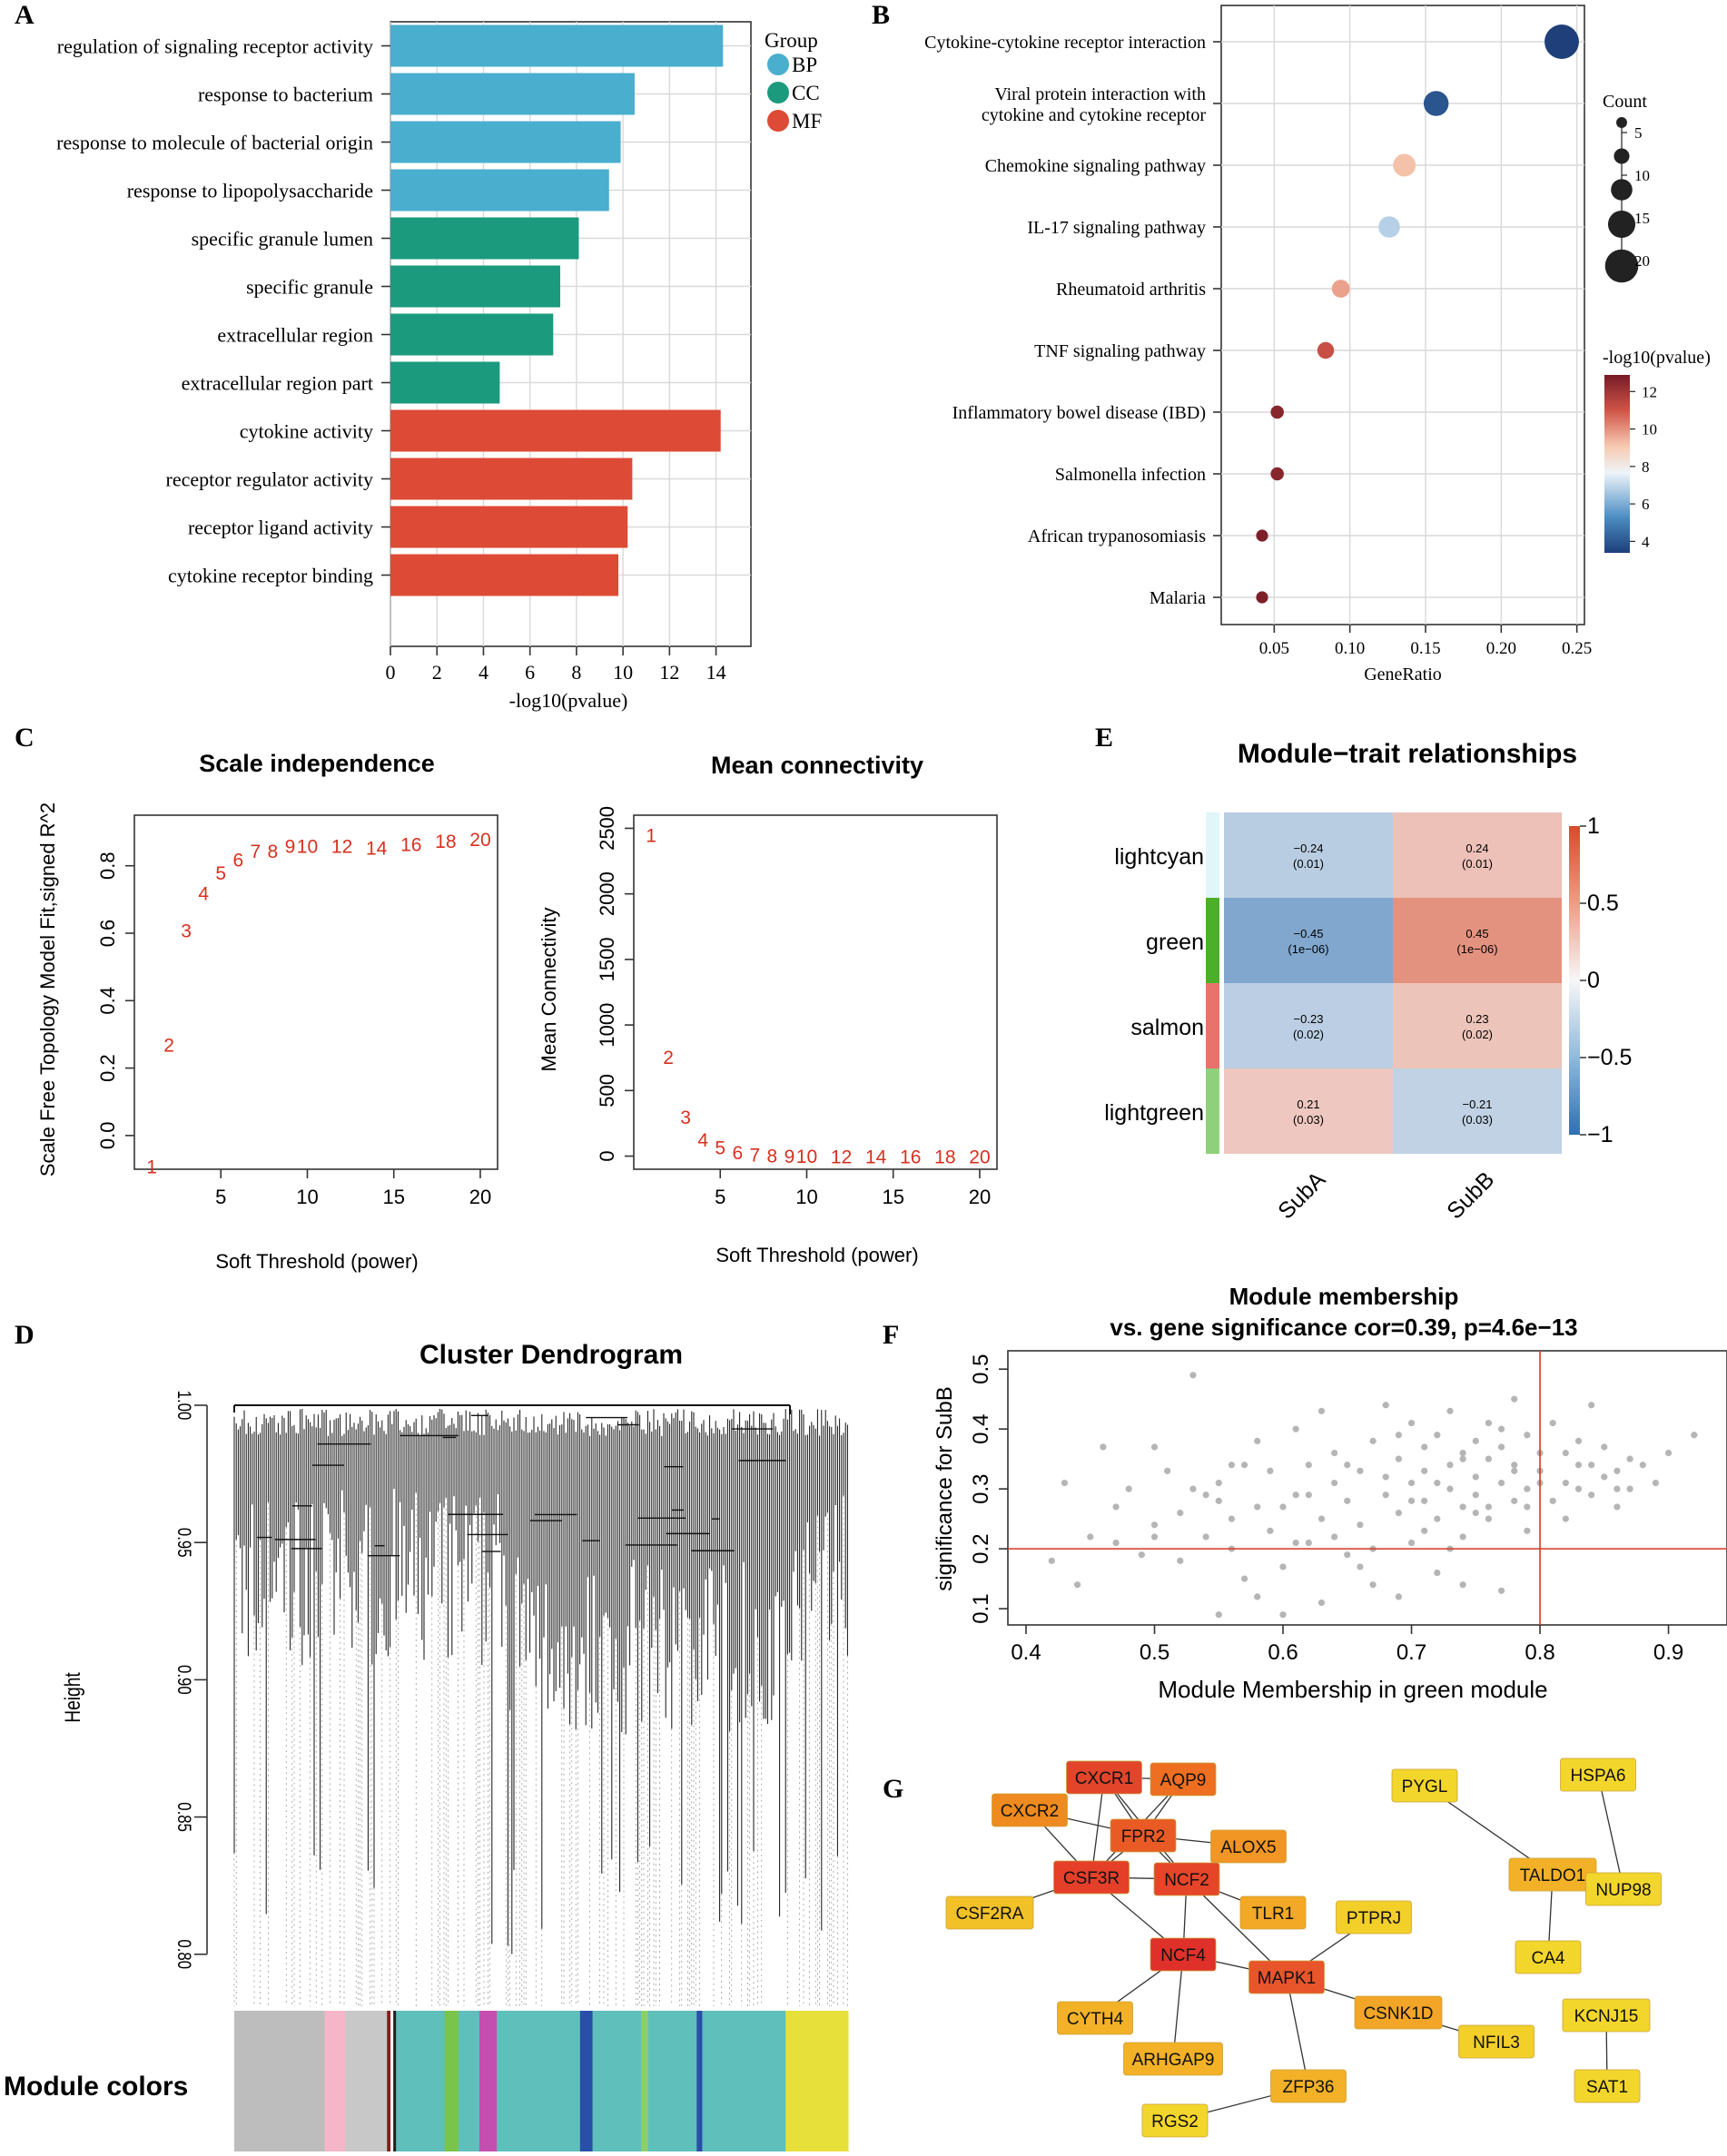  Describe the element at coordinates (1402, 315) in the screenshot. I see `panel-b-gridlines` at that location.